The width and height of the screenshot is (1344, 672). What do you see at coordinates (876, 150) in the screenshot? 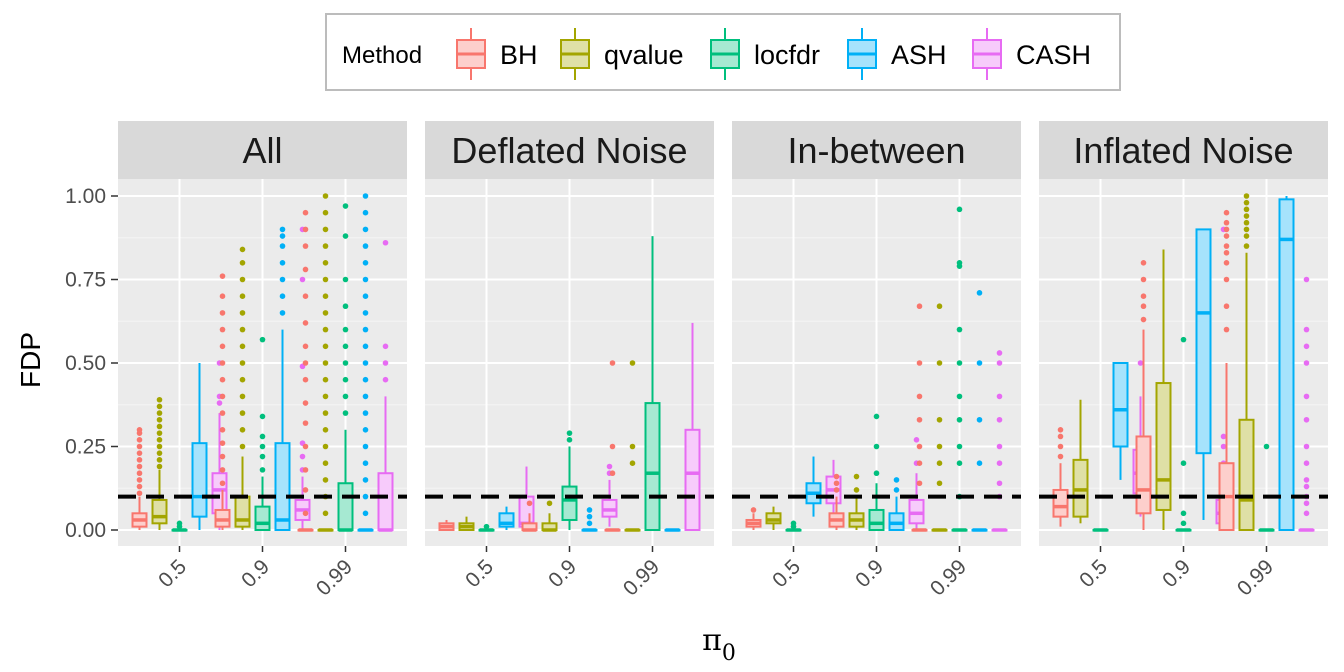
I see `panel-title: In-between` at bounding box center [876, 150].